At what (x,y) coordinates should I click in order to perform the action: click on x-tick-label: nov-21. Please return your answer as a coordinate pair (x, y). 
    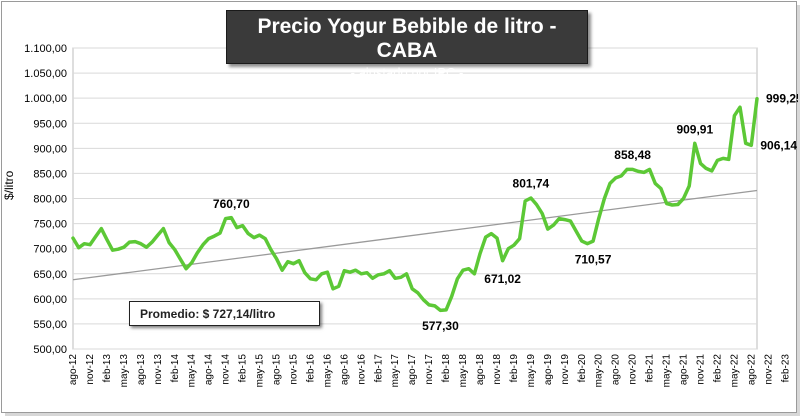
    Looking at the image, I should click on (700, 369).